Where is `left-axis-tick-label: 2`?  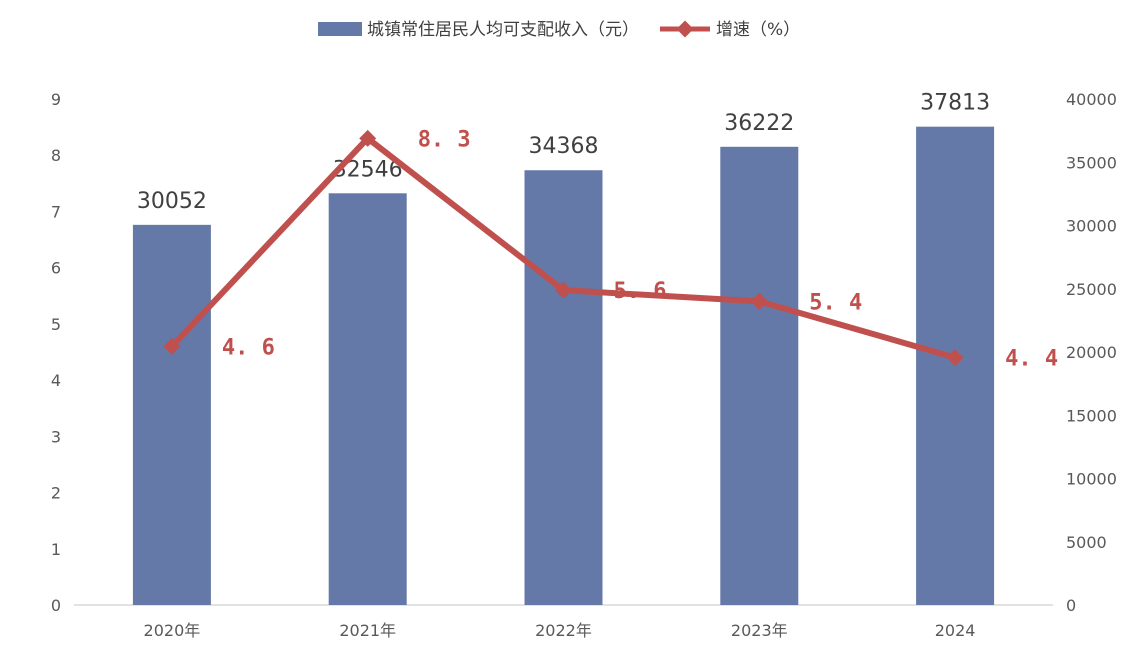
left-axis-tick-label: 2 is located at coordinates (56, 493).